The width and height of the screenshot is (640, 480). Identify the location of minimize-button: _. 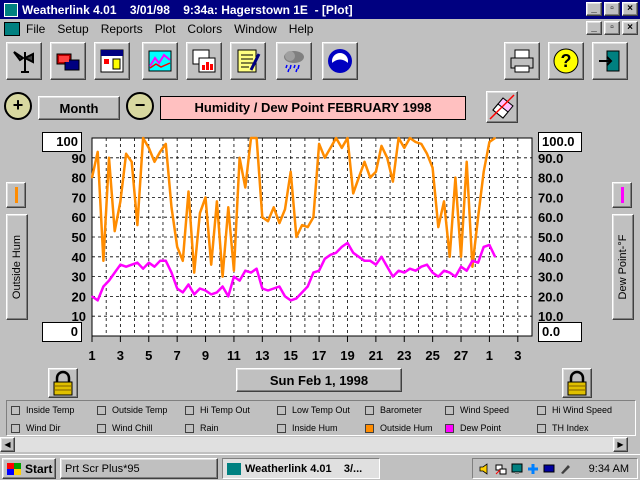
(594, 9).